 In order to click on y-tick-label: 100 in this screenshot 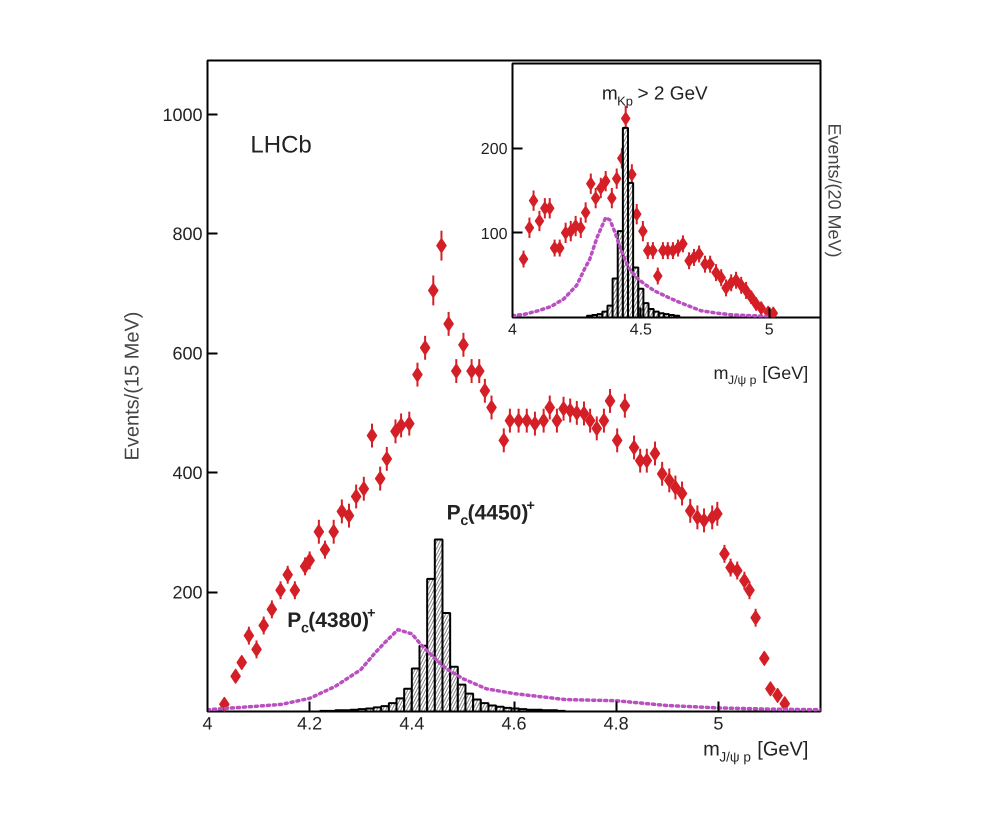, I will do `click(494, 234)`.